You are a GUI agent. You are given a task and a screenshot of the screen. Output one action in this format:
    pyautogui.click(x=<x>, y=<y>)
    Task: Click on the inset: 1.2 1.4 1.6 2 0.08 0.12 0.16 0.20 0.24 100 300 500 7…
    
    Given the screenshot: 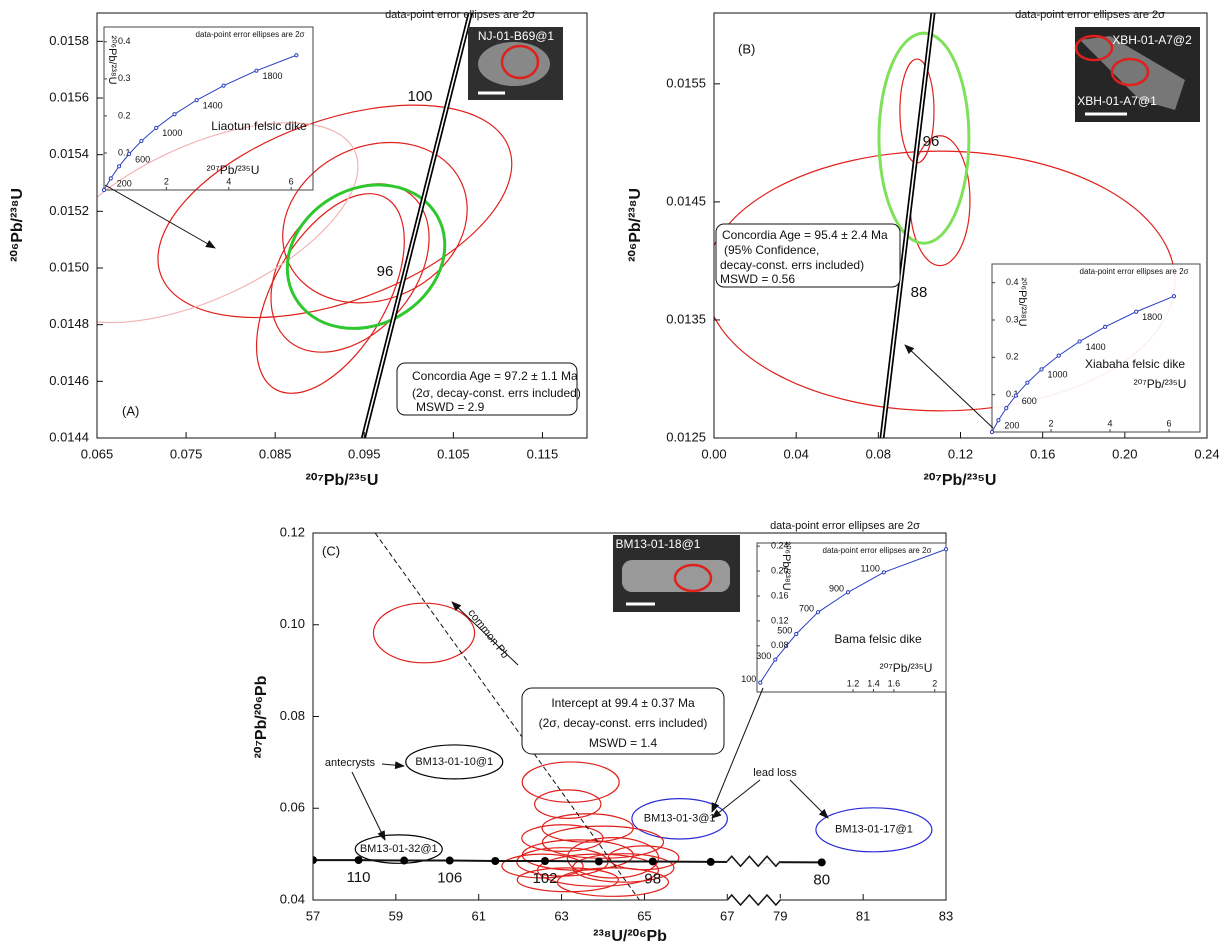 What is the action you would take?
    pyautogui.click(x=845, y=616)
    